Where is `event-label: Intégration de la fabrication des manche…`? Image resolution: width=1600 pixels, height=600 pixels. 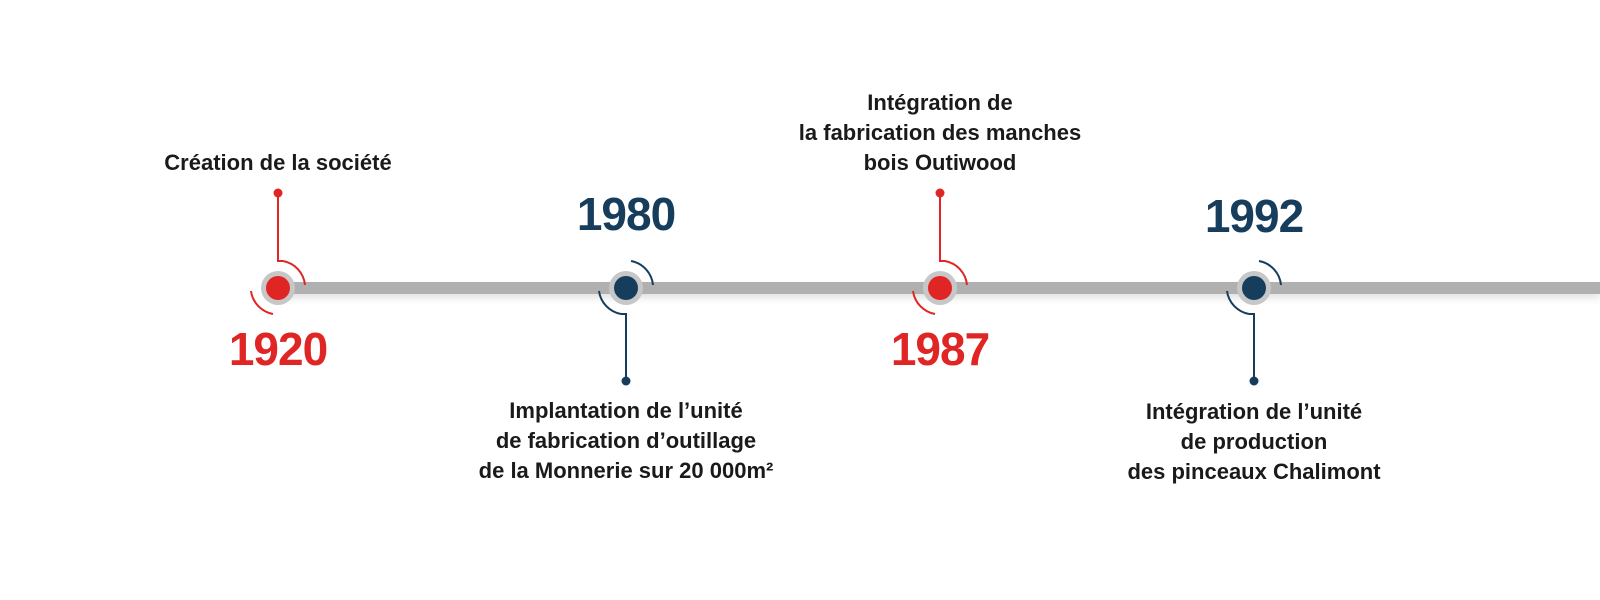
event-label: Intégration de la fabrication des manche… is located at coordinates (940, 132).